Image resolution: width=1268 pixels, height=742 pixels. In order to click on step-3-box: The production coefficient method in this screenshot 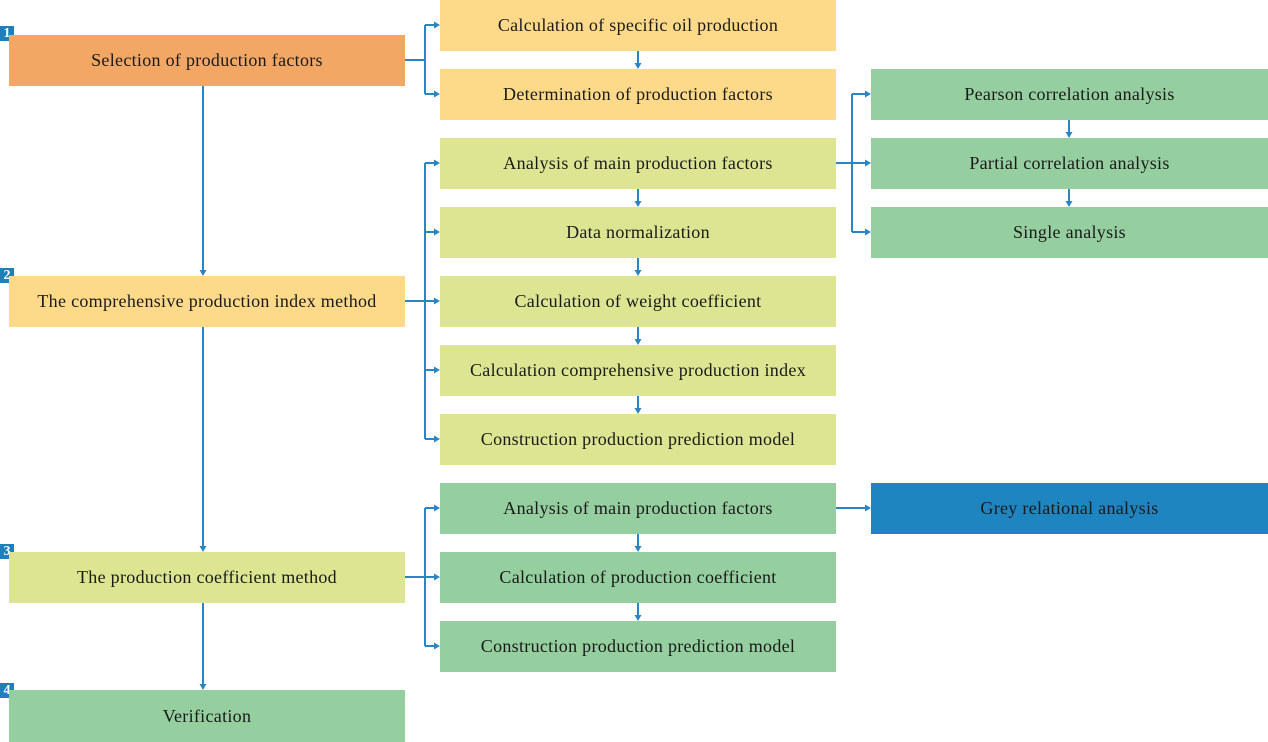, I will do `click(207, 577)`.